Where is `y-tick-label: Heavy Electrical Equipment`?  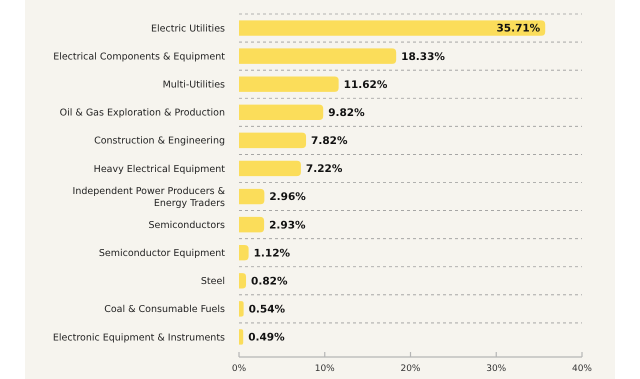 y-tick-label: Heavy Electrical Equipment is located at coordinates (160, 169).